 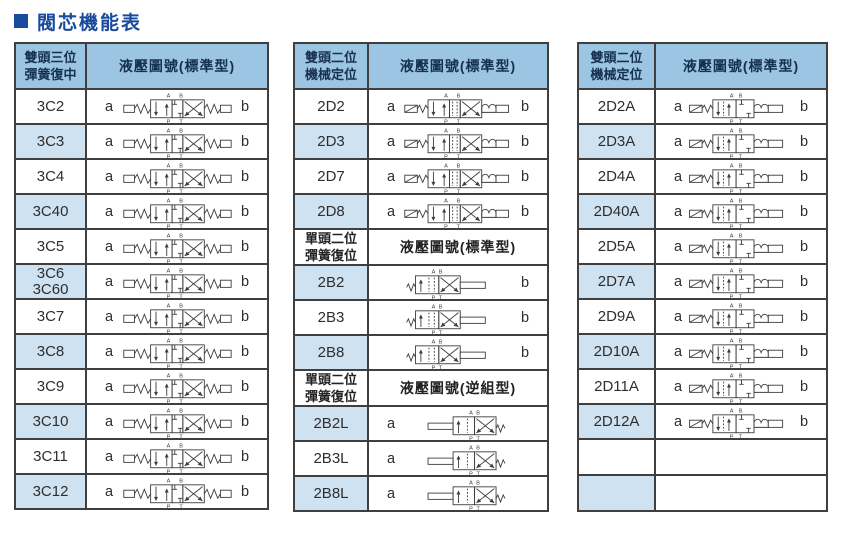 What do you see at coordinates (331, 493) in the screenshot?
I see `model-cell: 2B8L` at bounding box center [331, 493].